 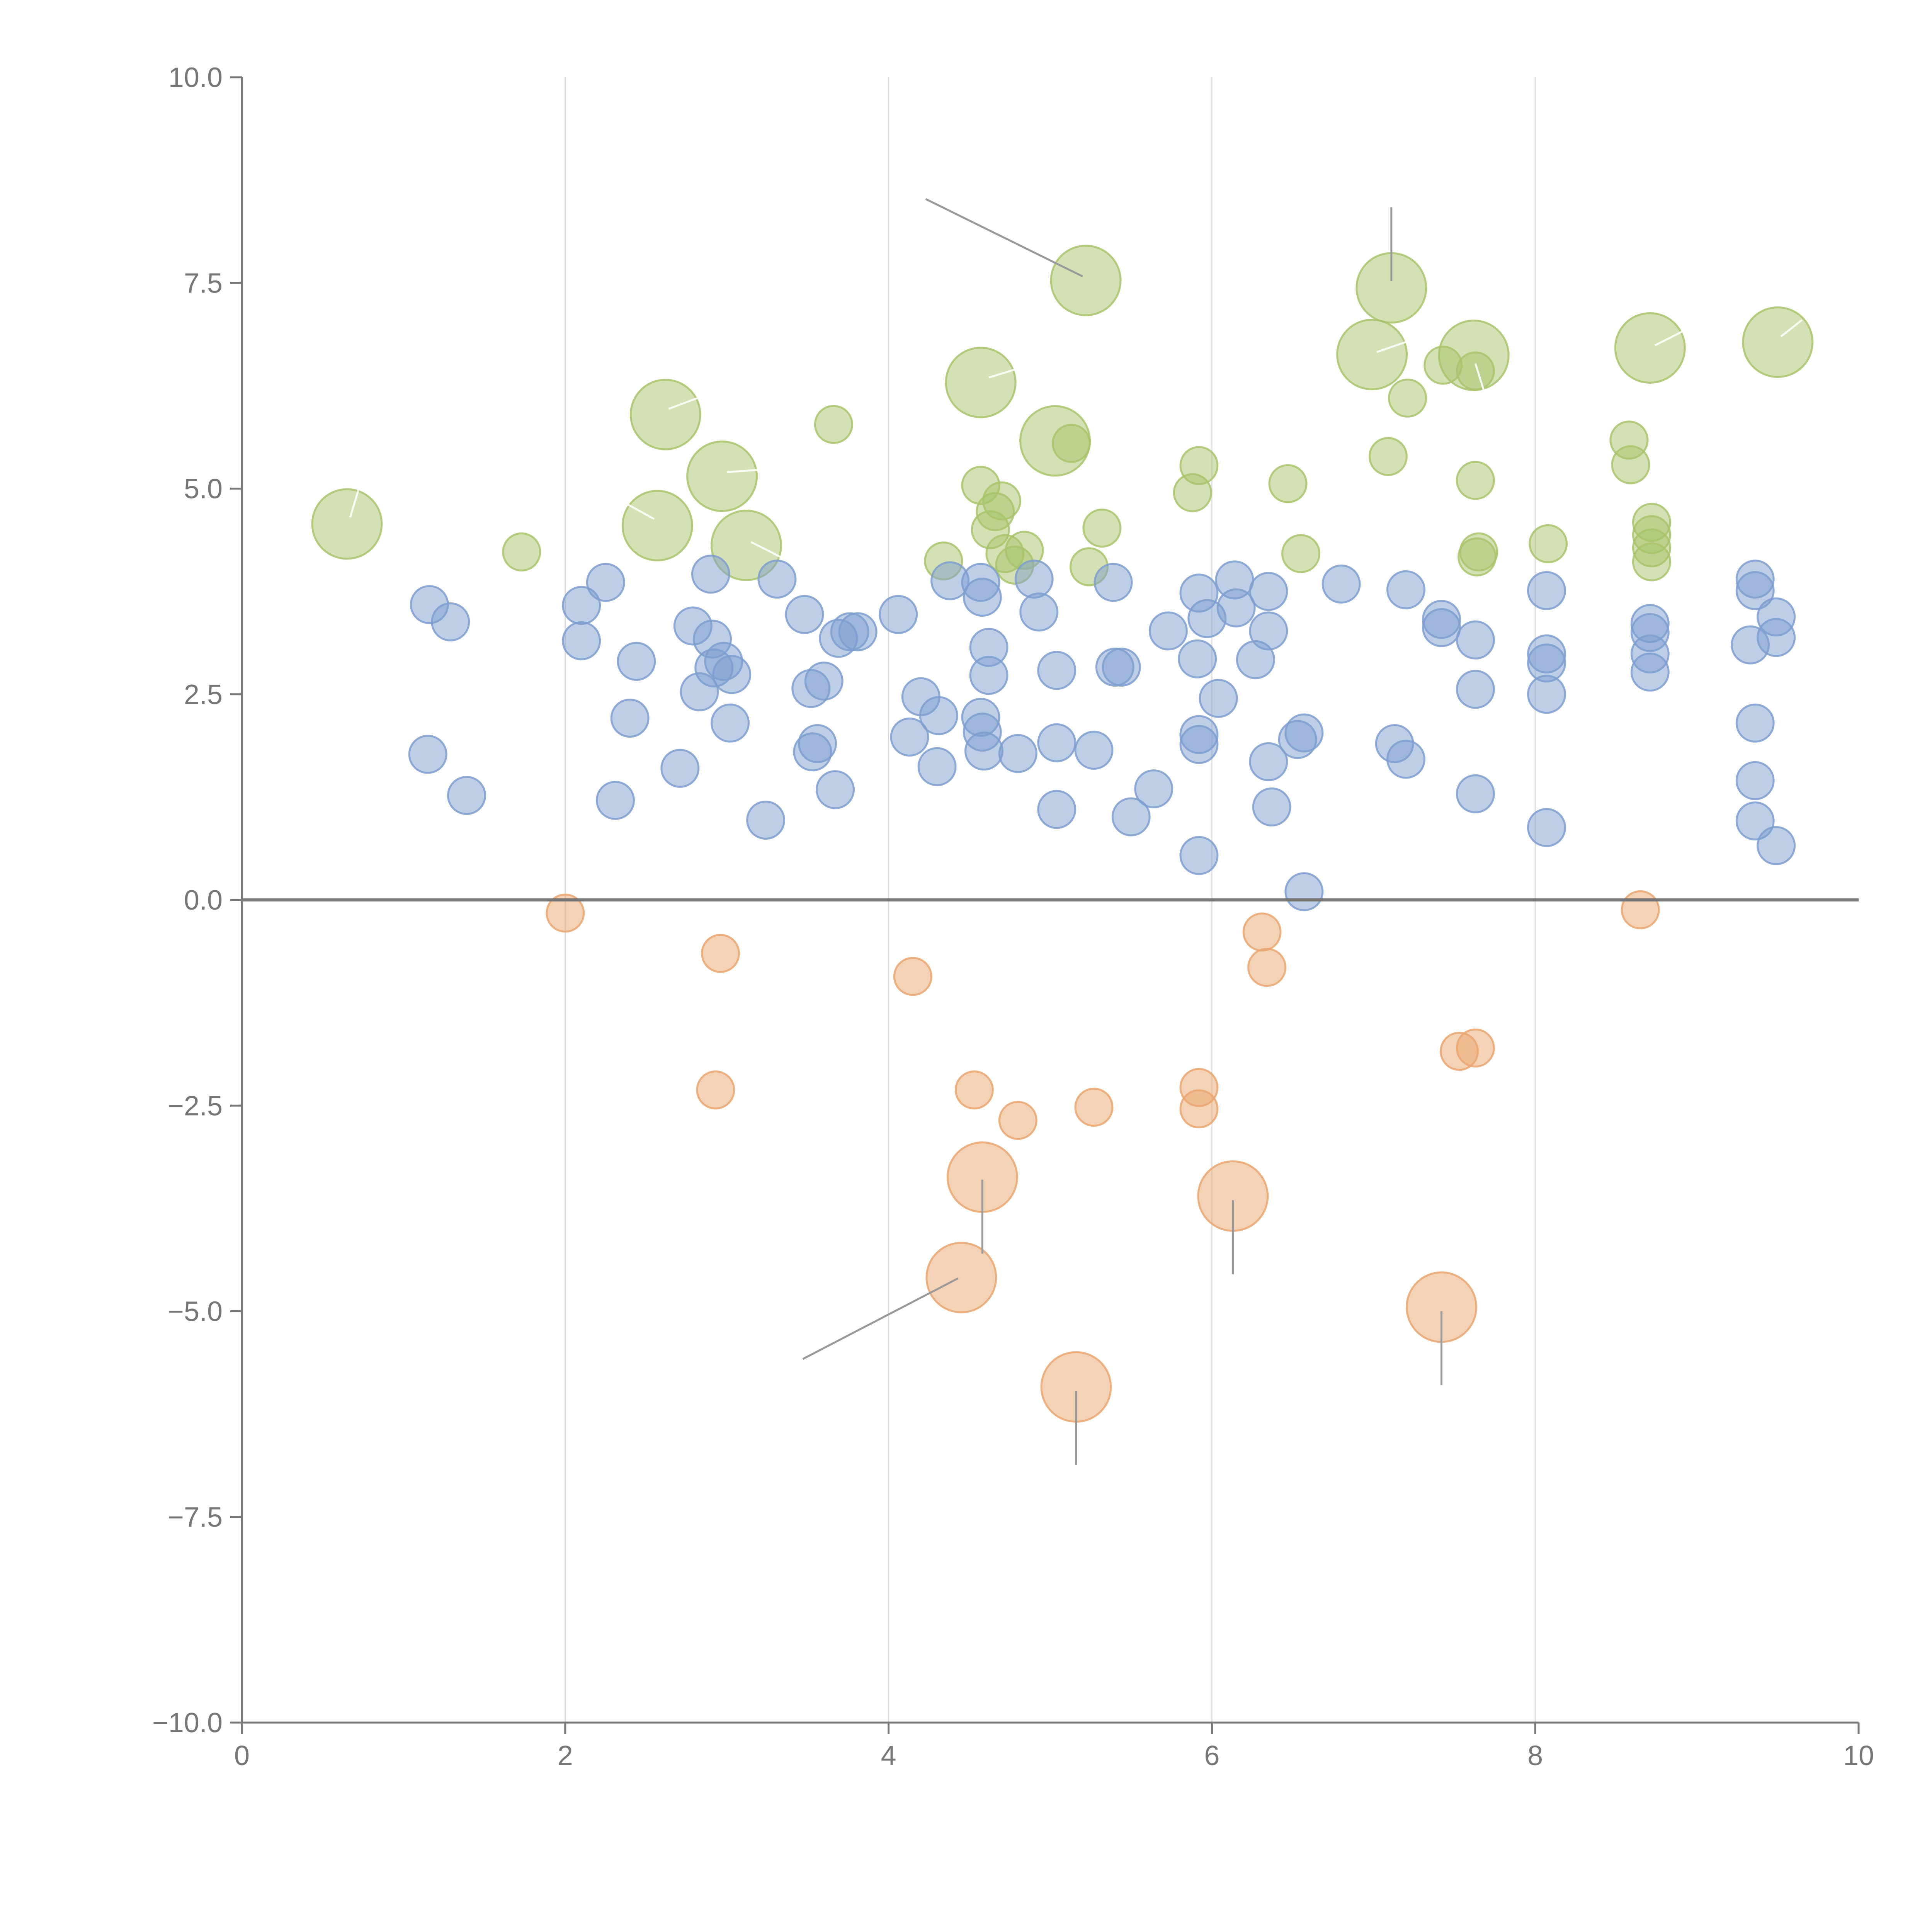 What do you see at coordinates (889, 1756) in the screenshot?
I see `x-tick-label: 4` at bounding box center [889, 1756].